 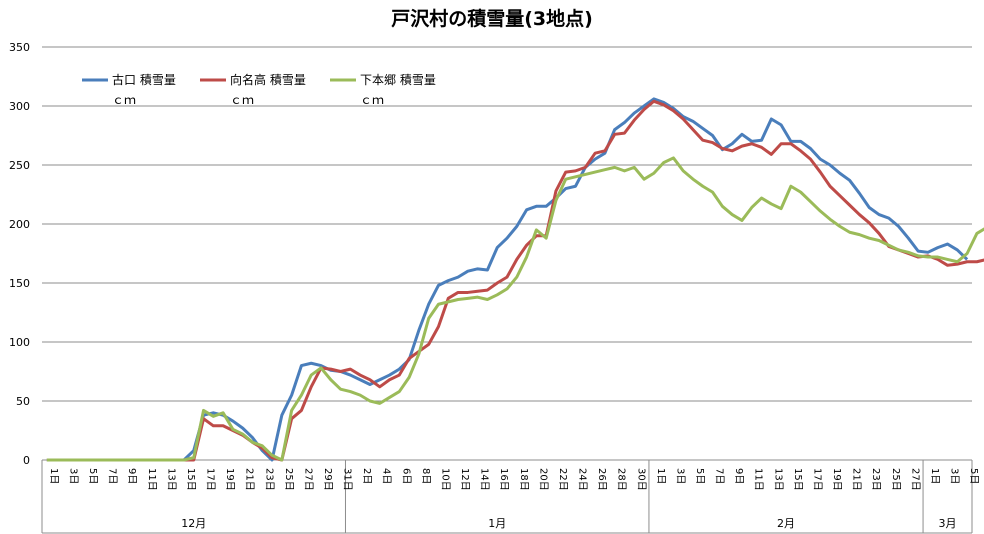 I want to click on month-label: 2月, so click(x=786, y=523).